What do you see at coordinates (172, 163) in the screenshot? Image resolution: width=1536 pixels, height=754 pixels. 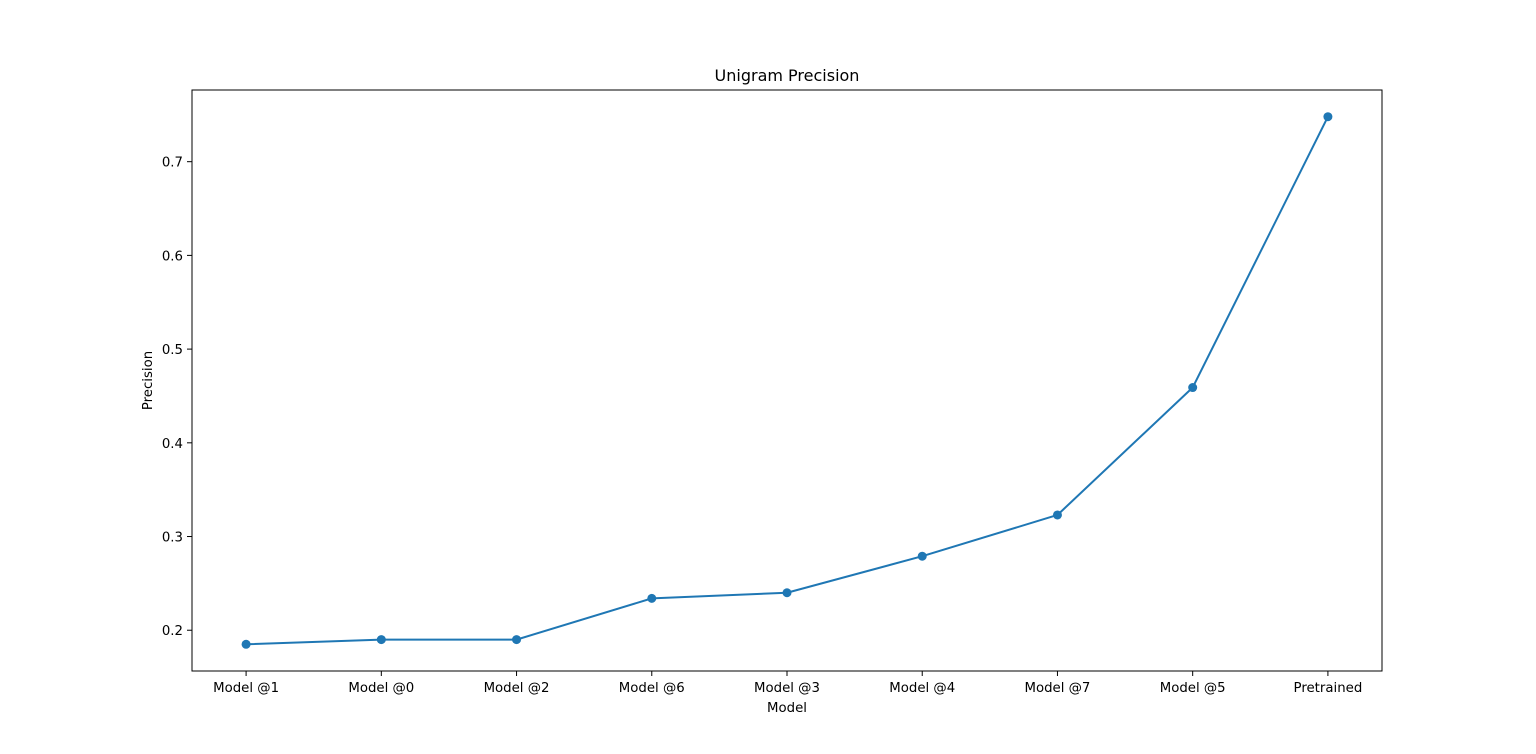 I see `y-tick-label: 0.7` at bounding box center [172, 163].